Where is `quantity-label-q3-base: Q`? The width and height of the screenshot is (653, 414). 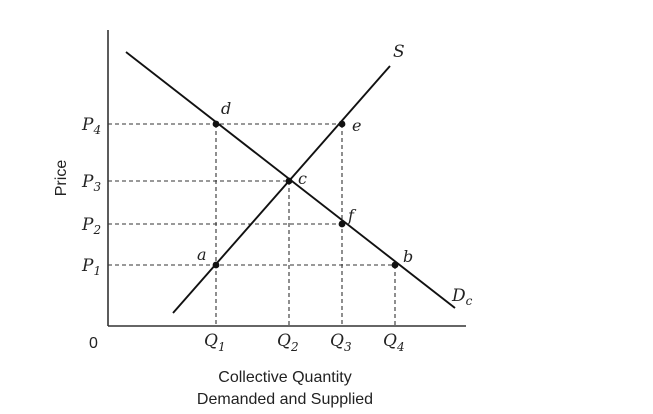 quantity-label-q3-base: Q is located at coordinates (337, 341).